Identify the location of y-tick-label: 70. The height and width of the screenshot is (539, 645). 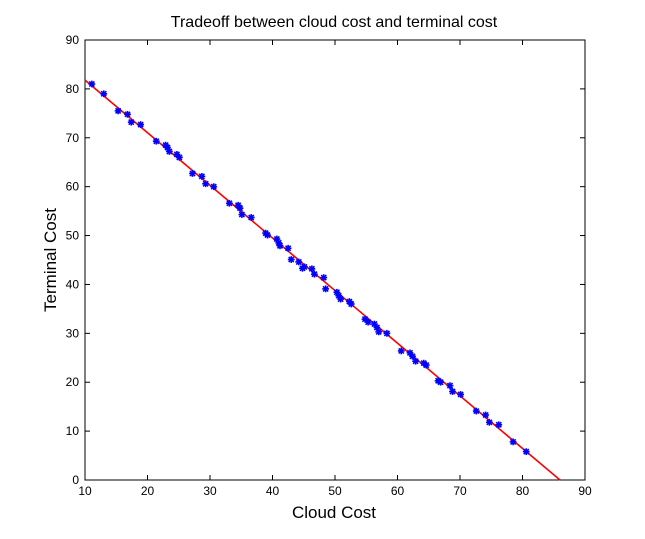
(73, 138).